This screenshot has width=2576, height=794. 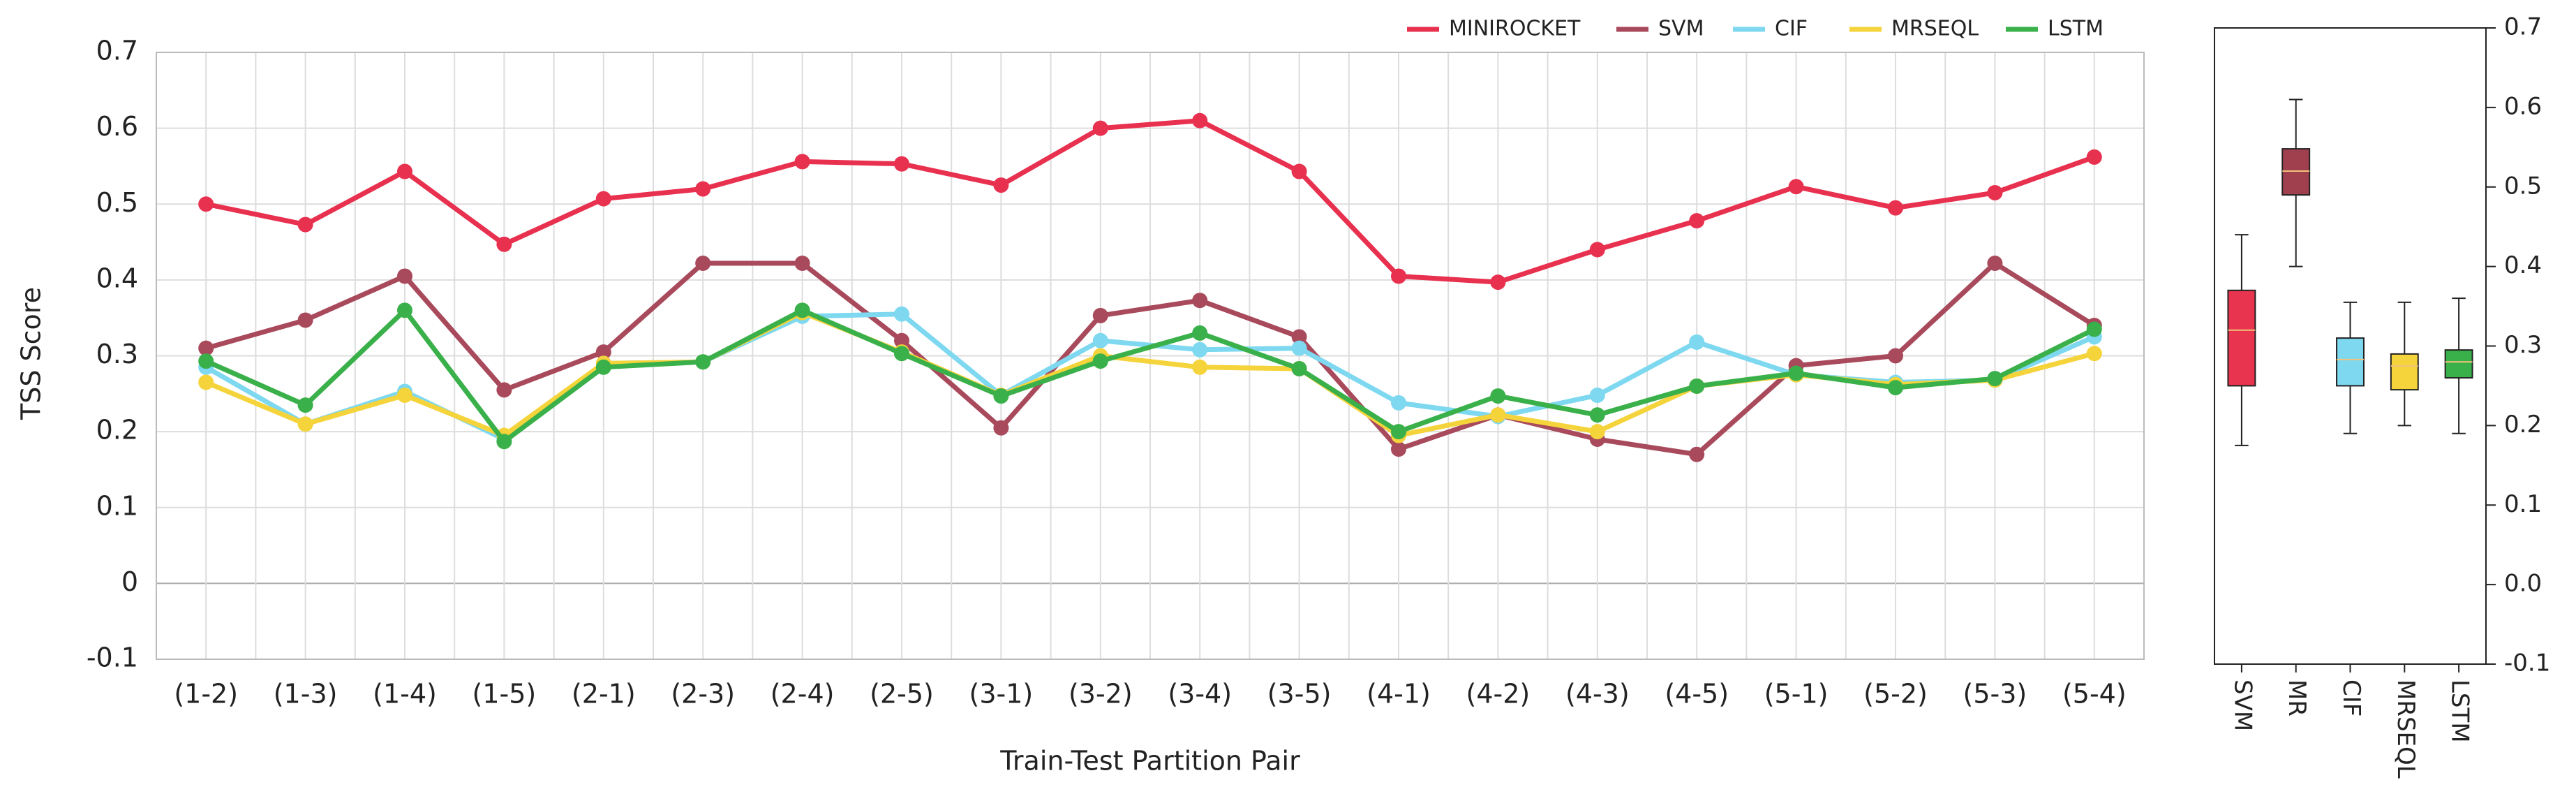 I want to click on legend-label: LSTM, so click(x=2076, y=29).